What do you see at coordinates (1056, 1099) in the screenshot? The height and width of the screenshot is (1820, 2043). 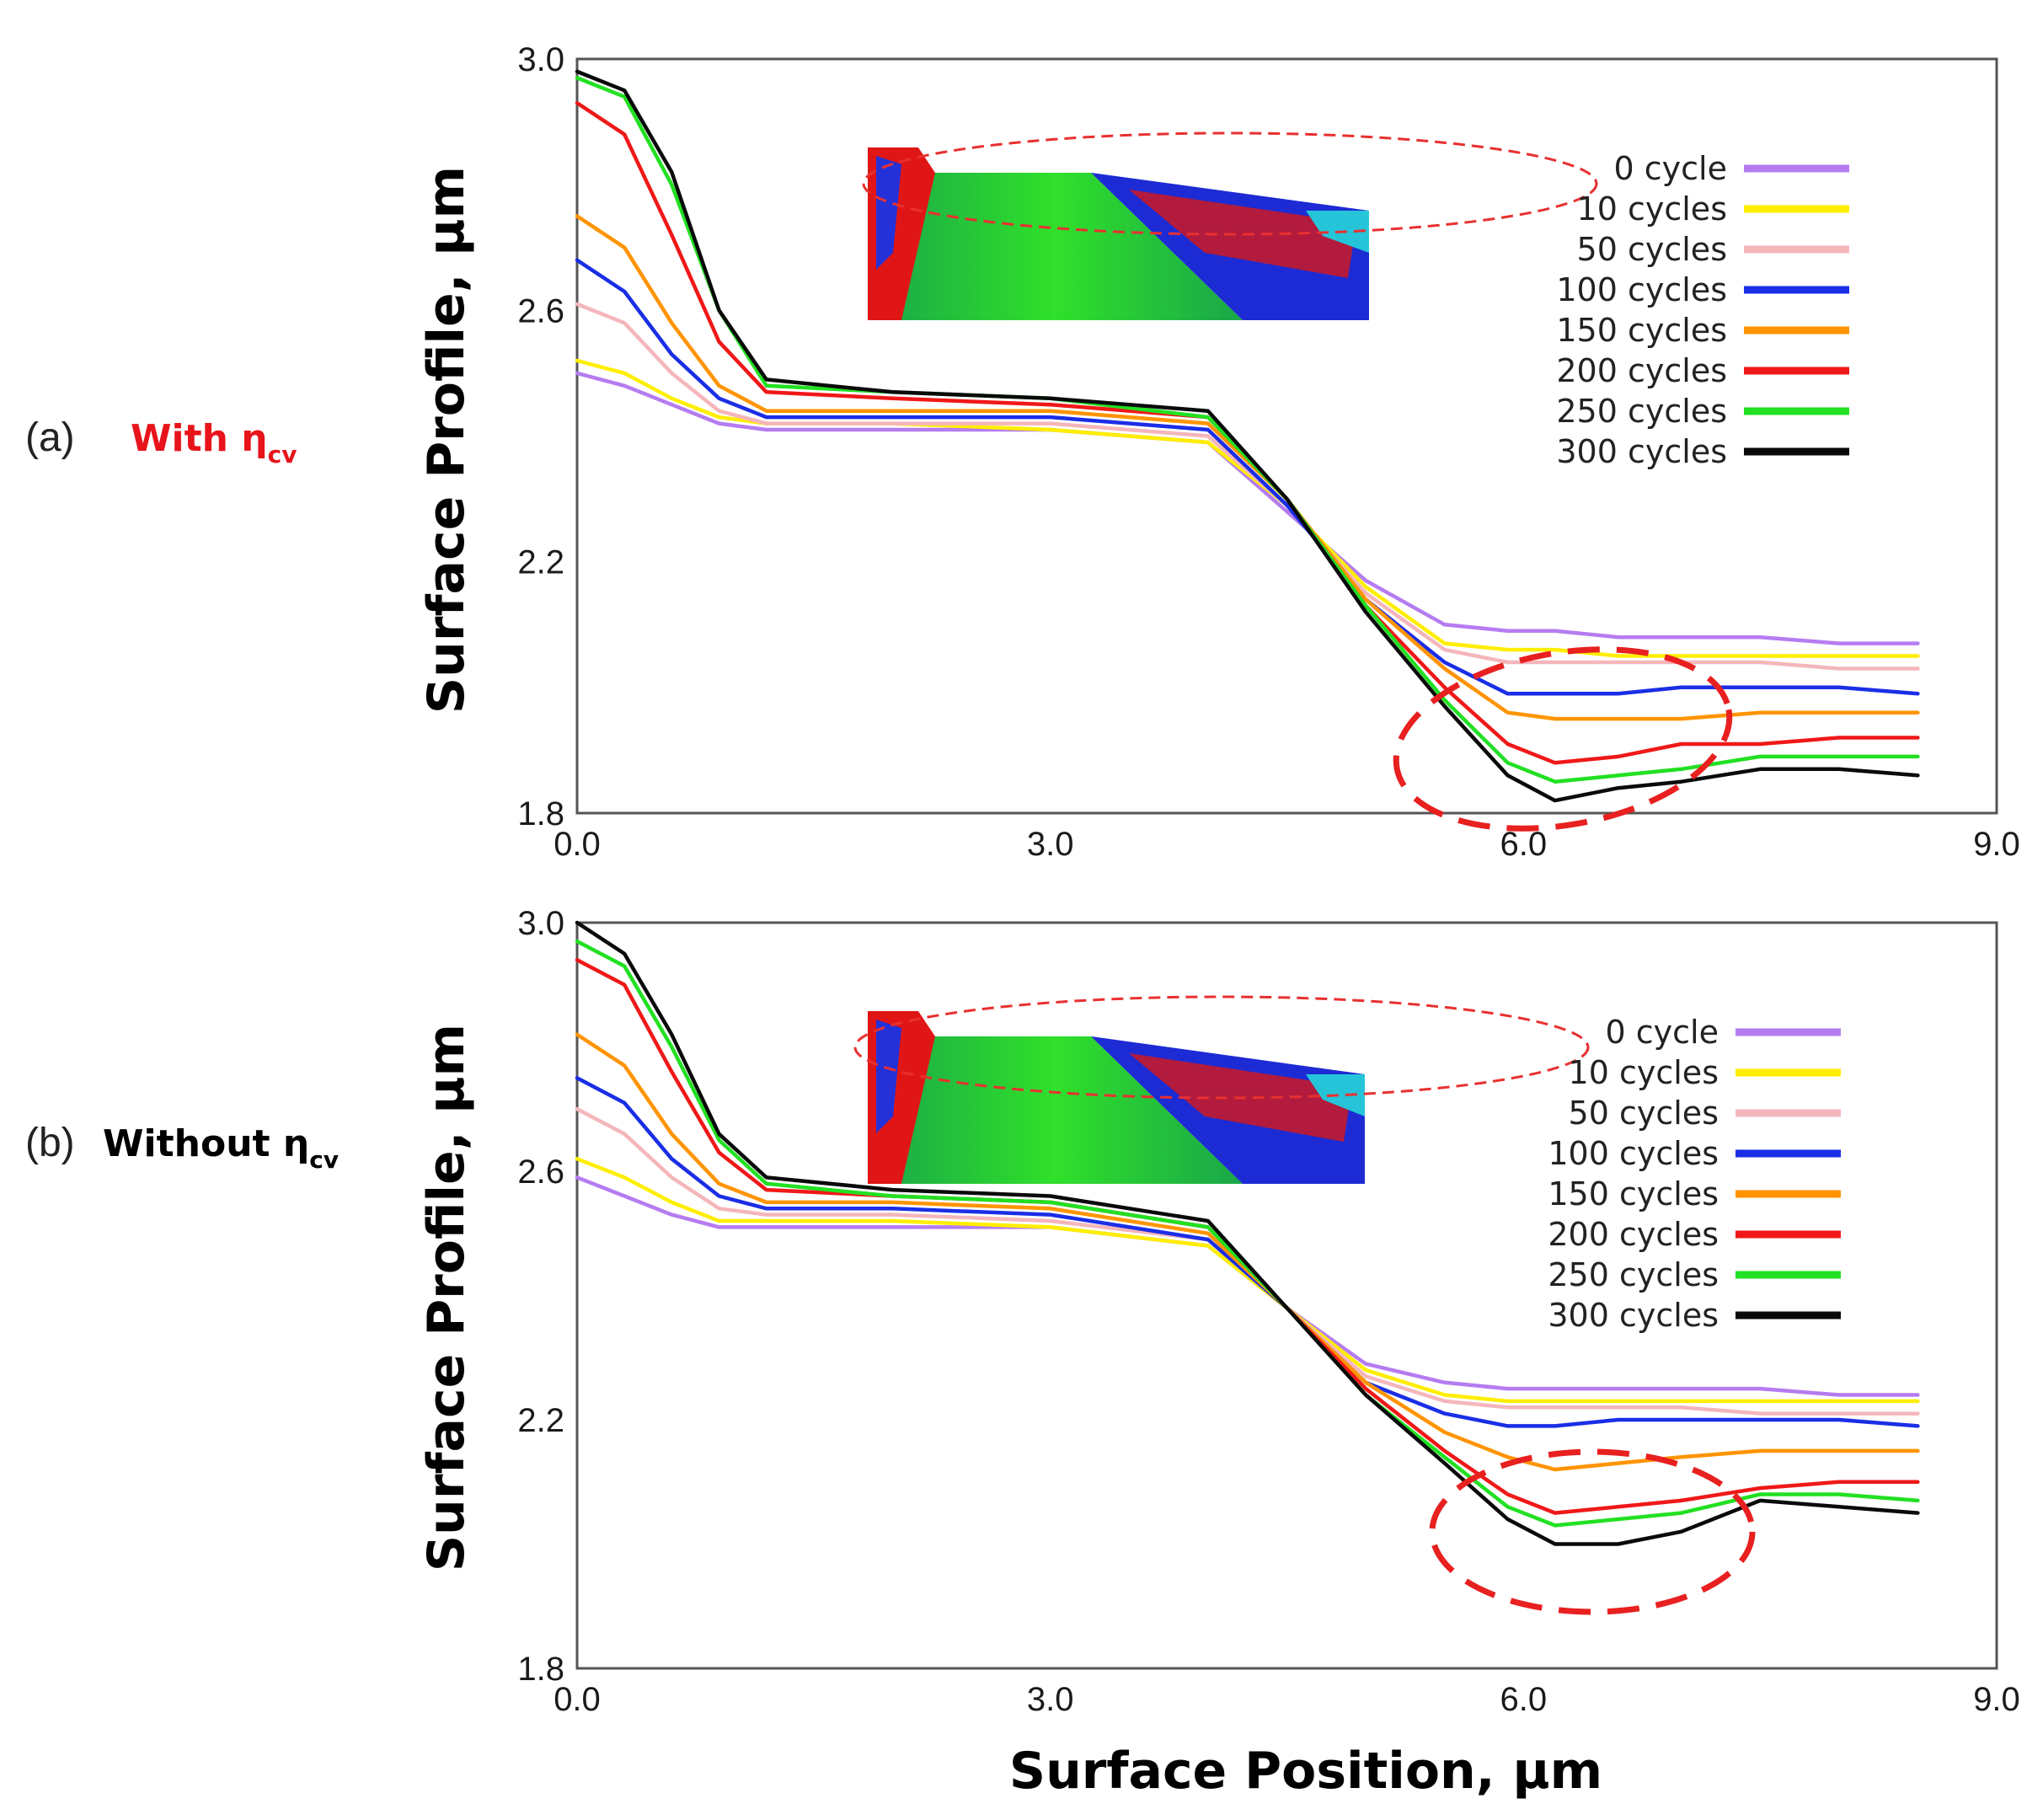 I see `panel-b-inset-green-grain` at bounding box center [1056, 1099].